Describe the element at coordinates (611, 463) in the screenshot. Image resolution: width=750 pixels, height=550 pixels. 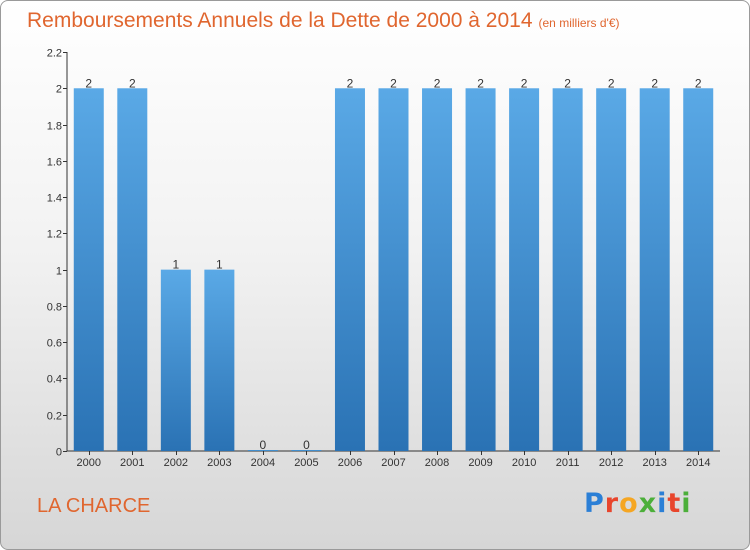
I see `x-tick-label: 2012` at that location.